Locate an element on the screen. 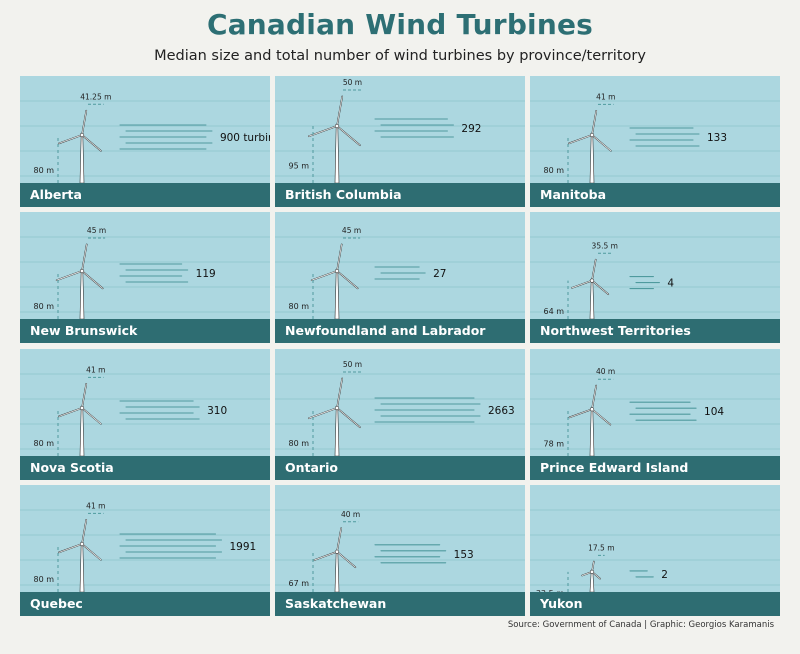 Image resolution: width=800 pixels, height=654 pixels. turbine-plot: 80 m 45 m 27 is located at coordinates (400, 273).